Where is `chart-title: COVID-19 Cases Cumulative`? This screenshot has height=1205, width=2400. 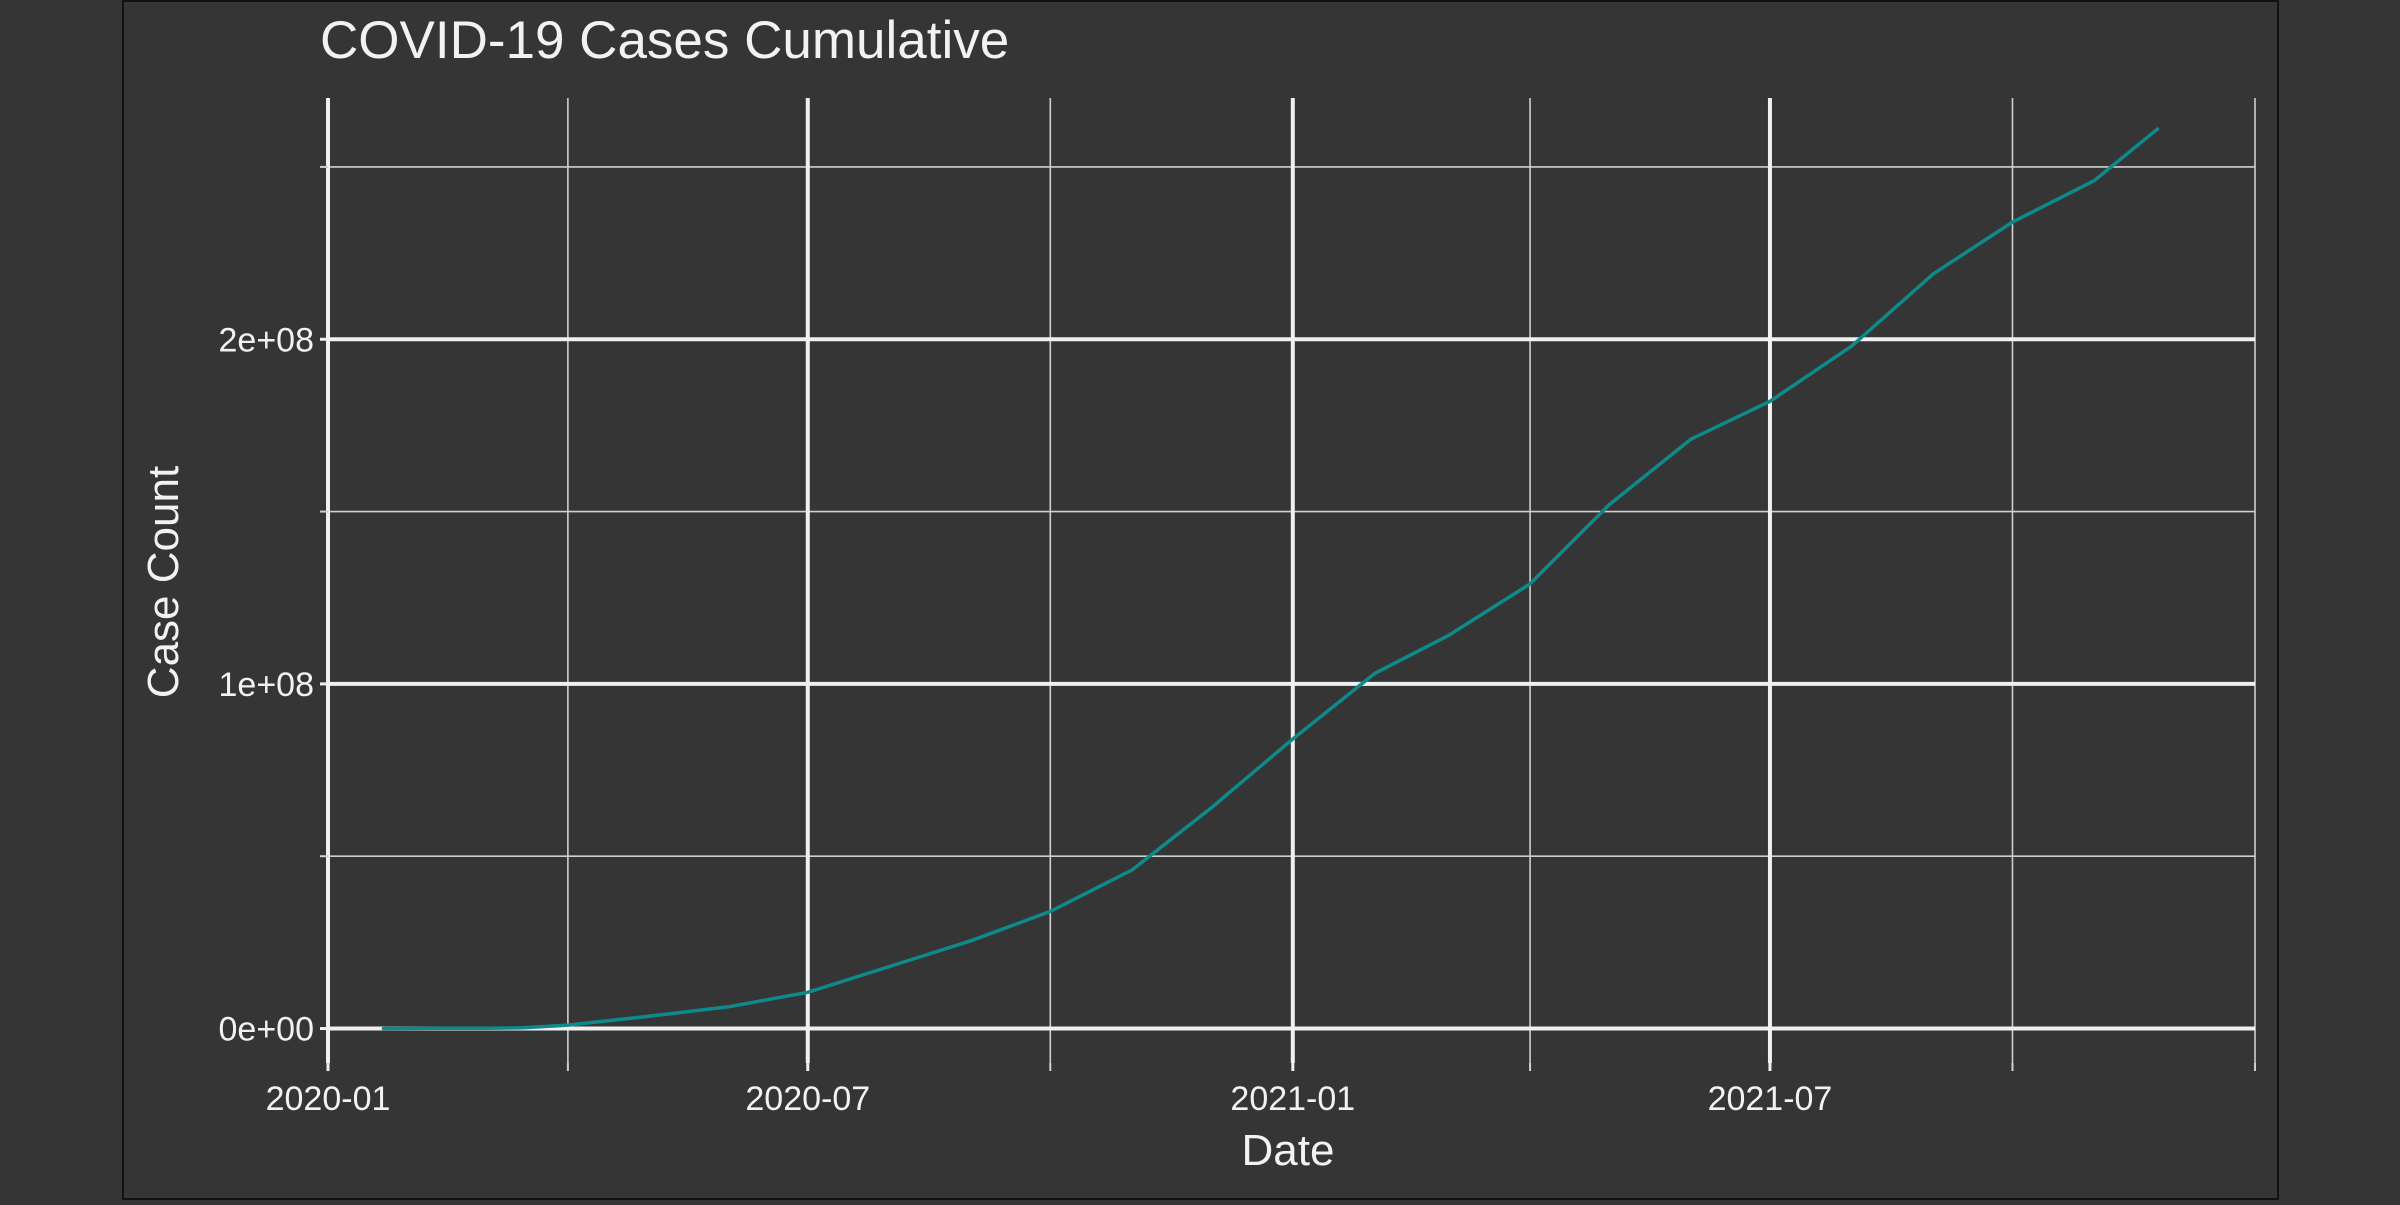 chart-title: COVID-19 Cases Cumulative is located at coordinates (664, 40).